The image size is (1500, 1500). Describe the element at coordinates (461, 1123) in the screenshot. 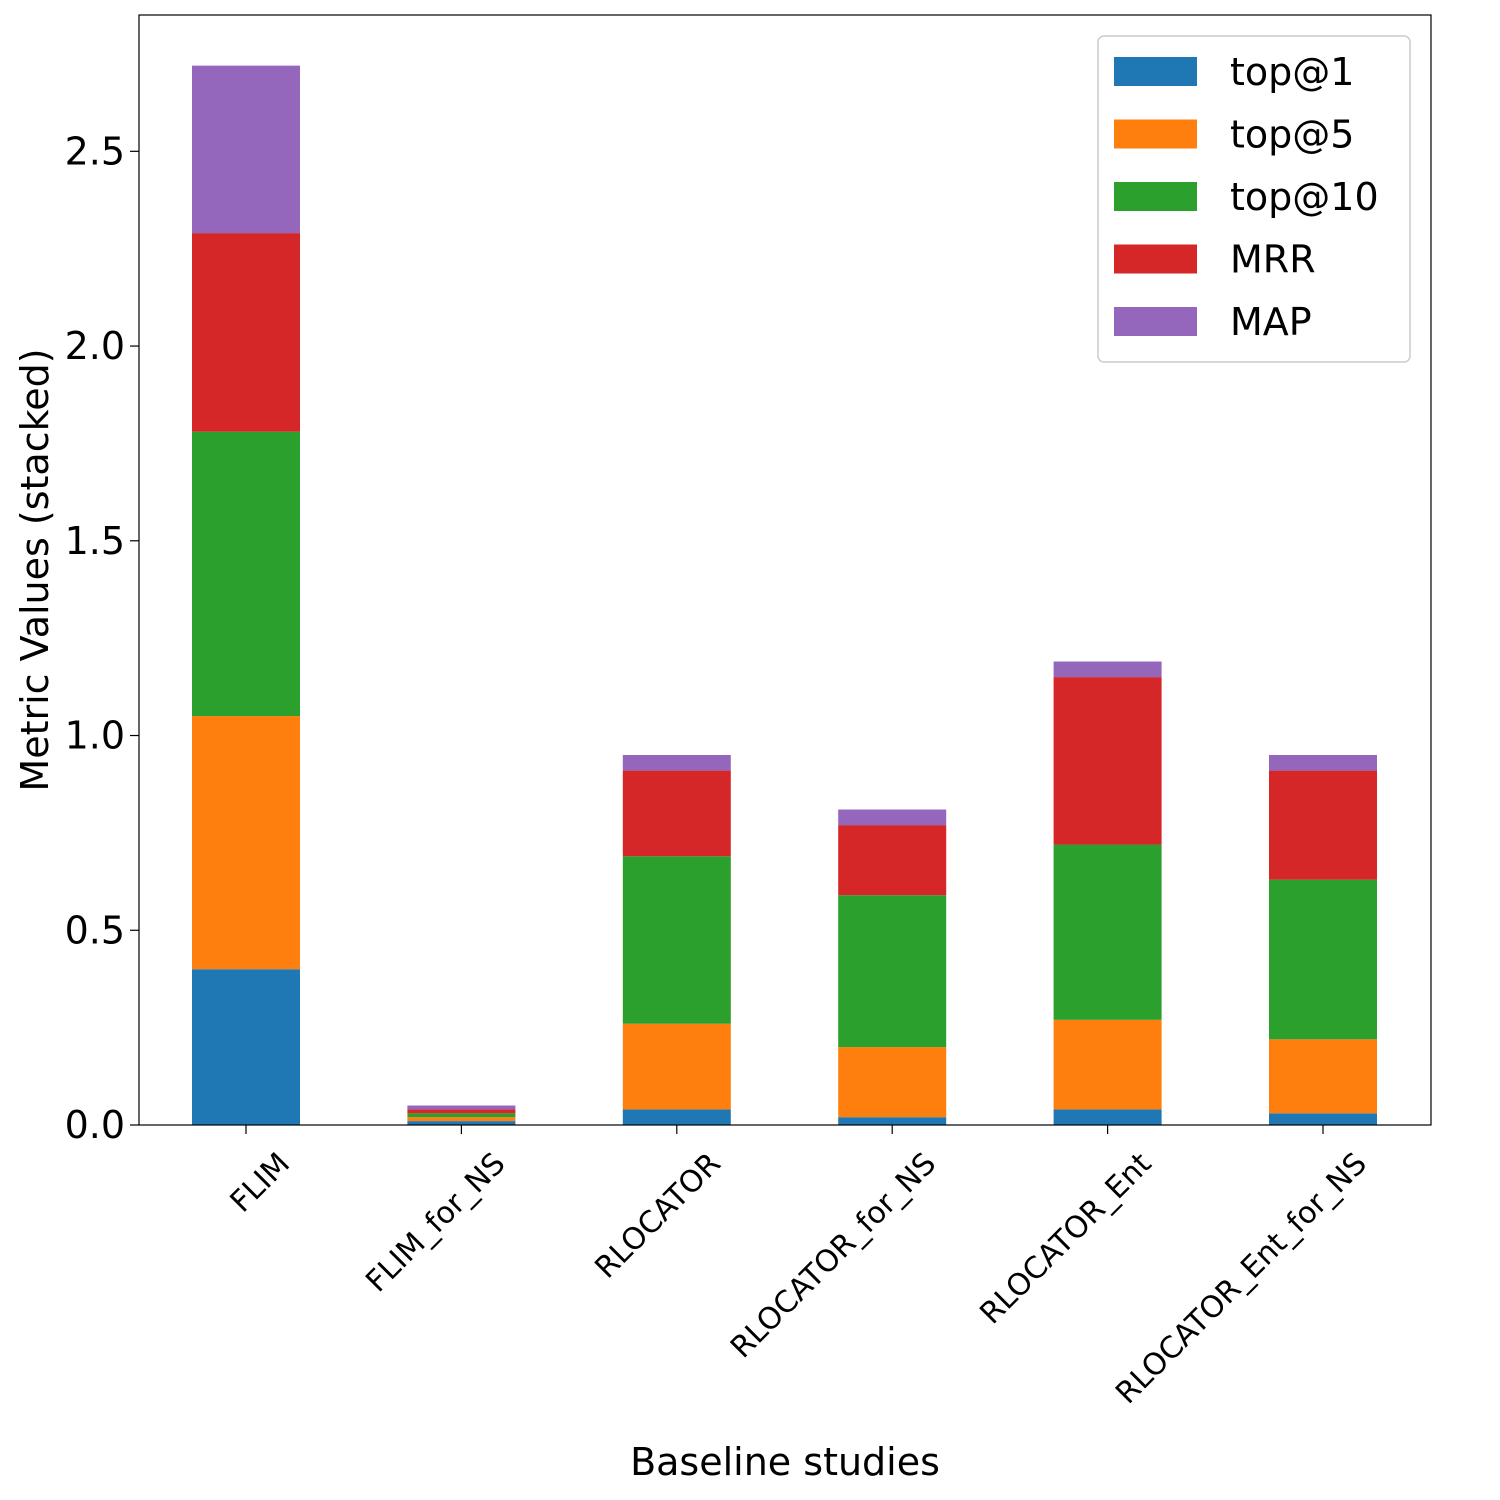

I see `bar-top-1-flim-for-ns` at that location.